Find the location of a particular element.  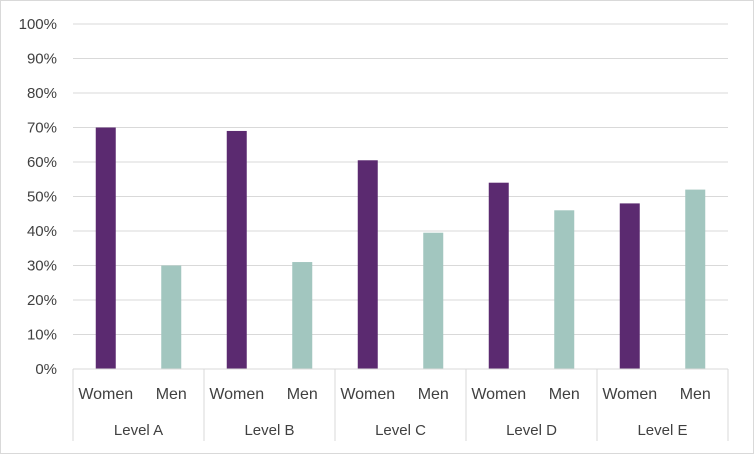

y-tick-label: 50% is located at coordinates (42, 197).